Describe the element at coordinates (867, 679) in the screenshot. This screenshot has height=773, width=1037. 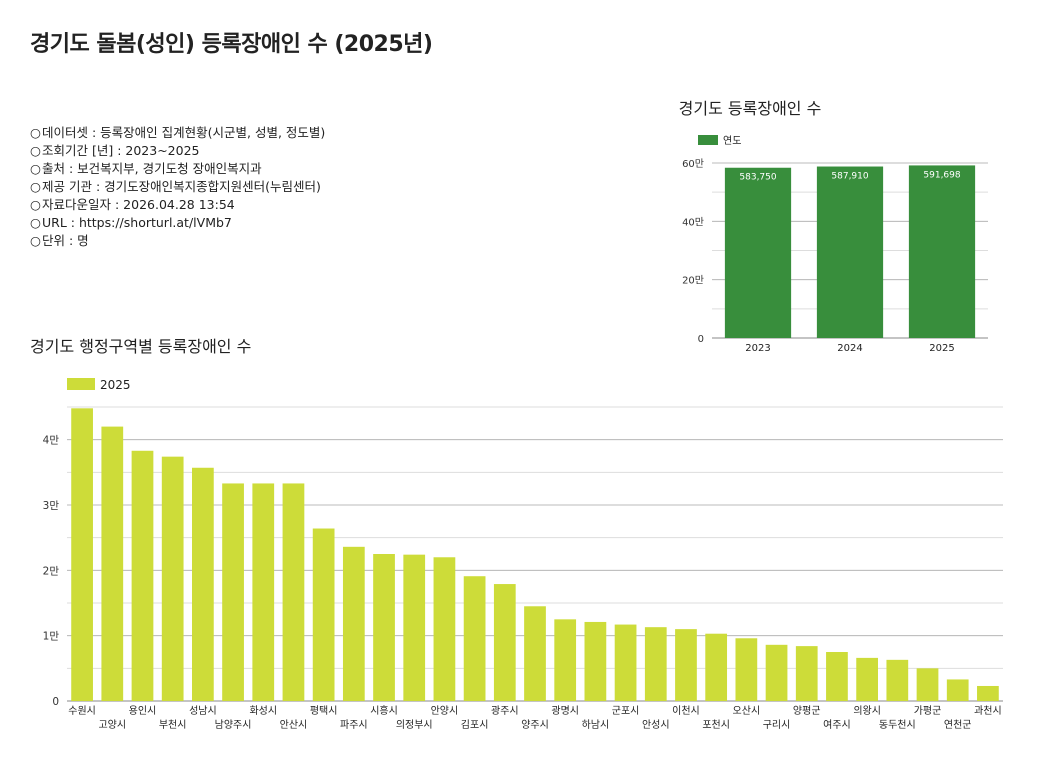
I see `bar-의왕시` at that location.